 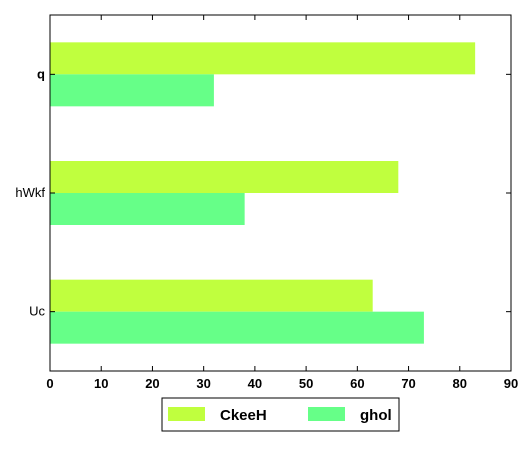 What do you see at coordinates (186, 414) in the screenshot?
I see `legend-swatch-ckeeh` at bounding box center [186, 414].